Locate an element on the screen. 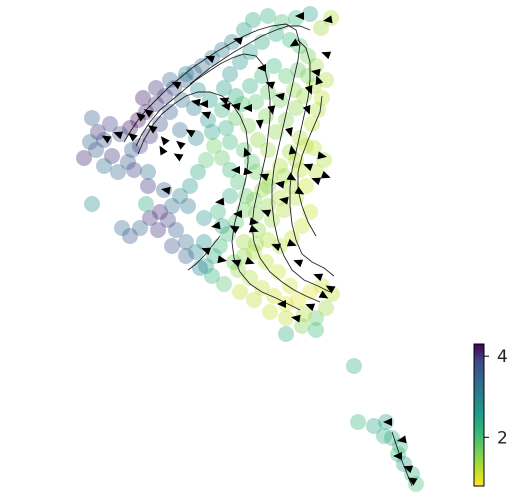  streamline is located at coordinates (204, 253).